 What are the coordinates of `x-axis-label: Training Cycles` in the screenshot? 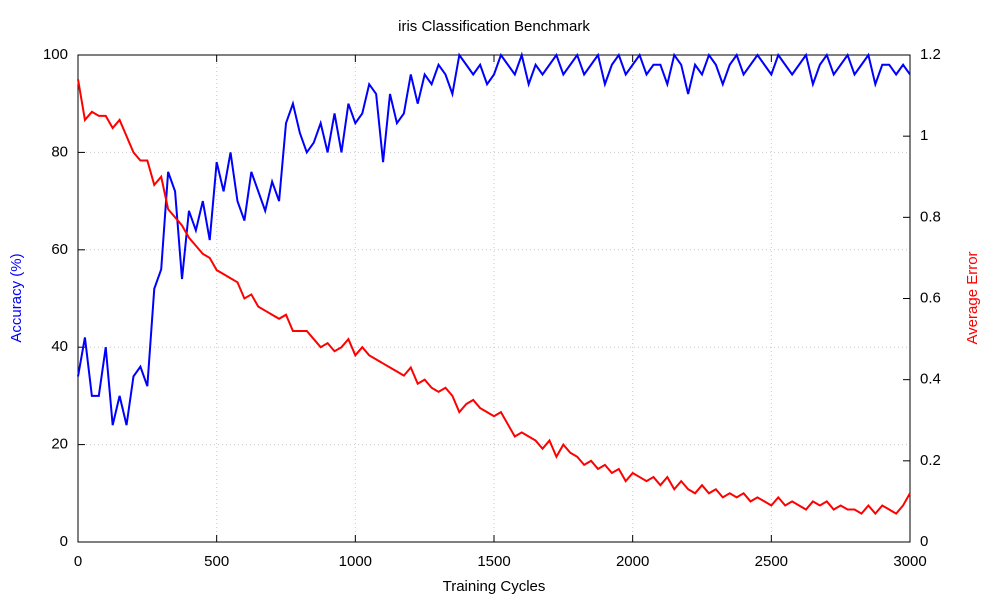 It's located at (494, 586).